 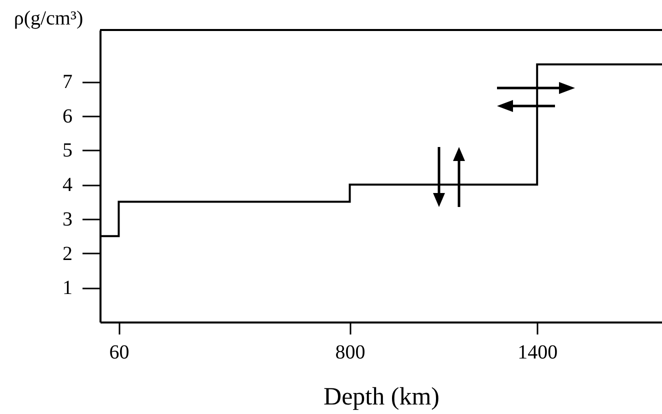 I want to click on y-tick-label: 6, so click(x=67, y=116).